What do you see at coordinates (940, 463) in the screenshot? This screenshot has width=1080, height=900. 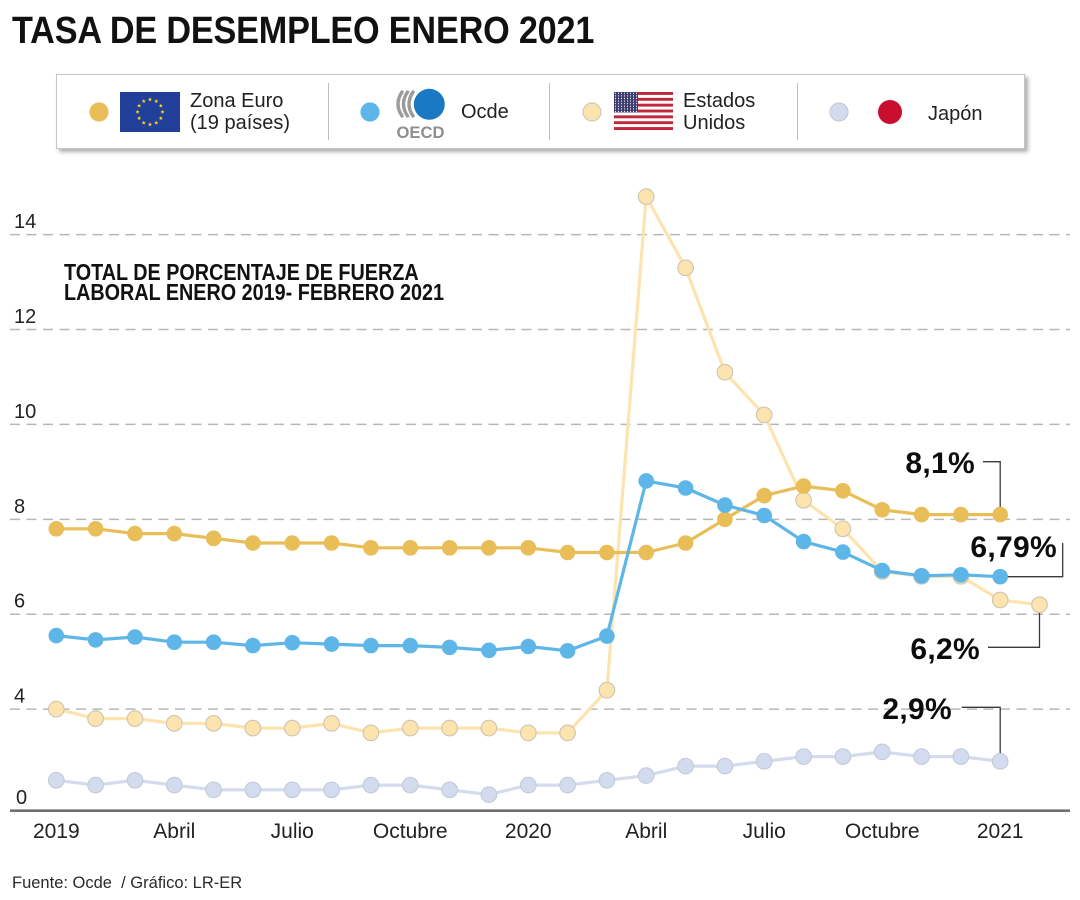 I see `annotation-label: 8,1%` at bounding box center [940, 463].